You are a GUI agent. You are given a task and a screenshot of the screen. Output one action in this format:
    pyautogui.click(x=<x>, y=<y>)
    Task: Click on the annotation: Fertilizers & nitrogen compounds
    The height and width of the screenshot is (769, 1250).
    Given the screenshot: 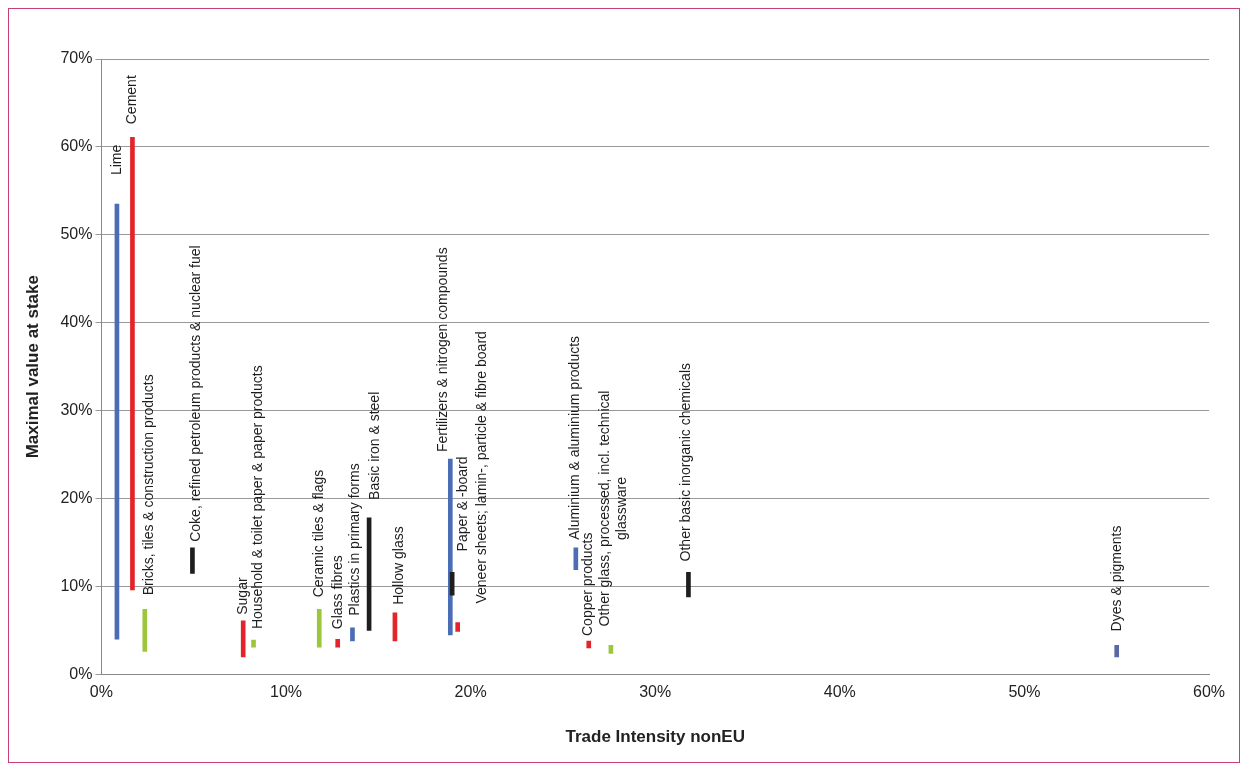 What is the action you would take?
    pyautogui.click(x=442, y=350)
    